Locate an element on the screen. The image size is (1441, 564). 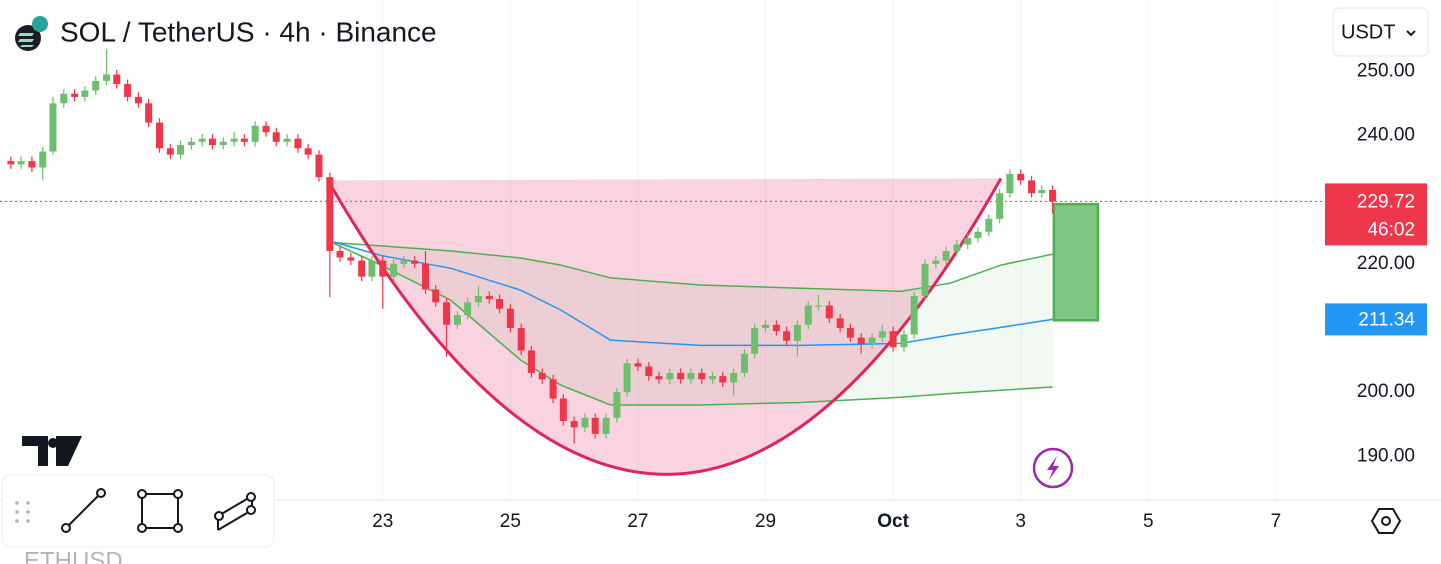
y-tick-label: 220.00 is located at coordinates (1386, 263).